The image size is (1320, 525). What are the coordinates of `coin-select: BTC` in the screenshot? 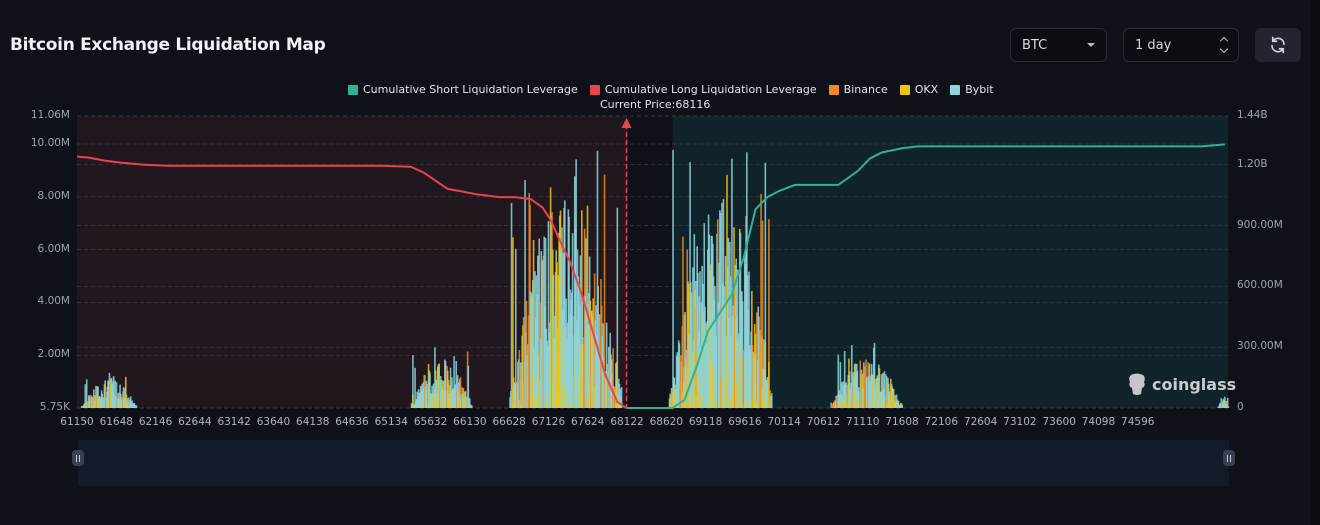 It's located at (1058, 45).